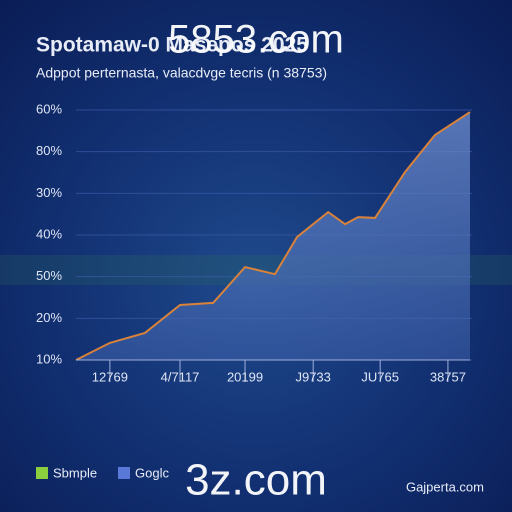 This screenshot has width=512, height=512. I want to click on y-tick-label: 40%, so click(49, 233).